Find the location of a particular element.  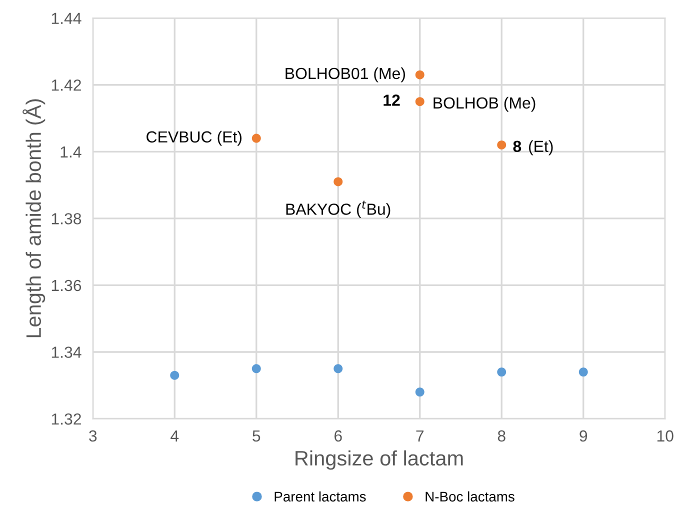

y-tick-label: 1.4 is located at coordinates (71, 152).